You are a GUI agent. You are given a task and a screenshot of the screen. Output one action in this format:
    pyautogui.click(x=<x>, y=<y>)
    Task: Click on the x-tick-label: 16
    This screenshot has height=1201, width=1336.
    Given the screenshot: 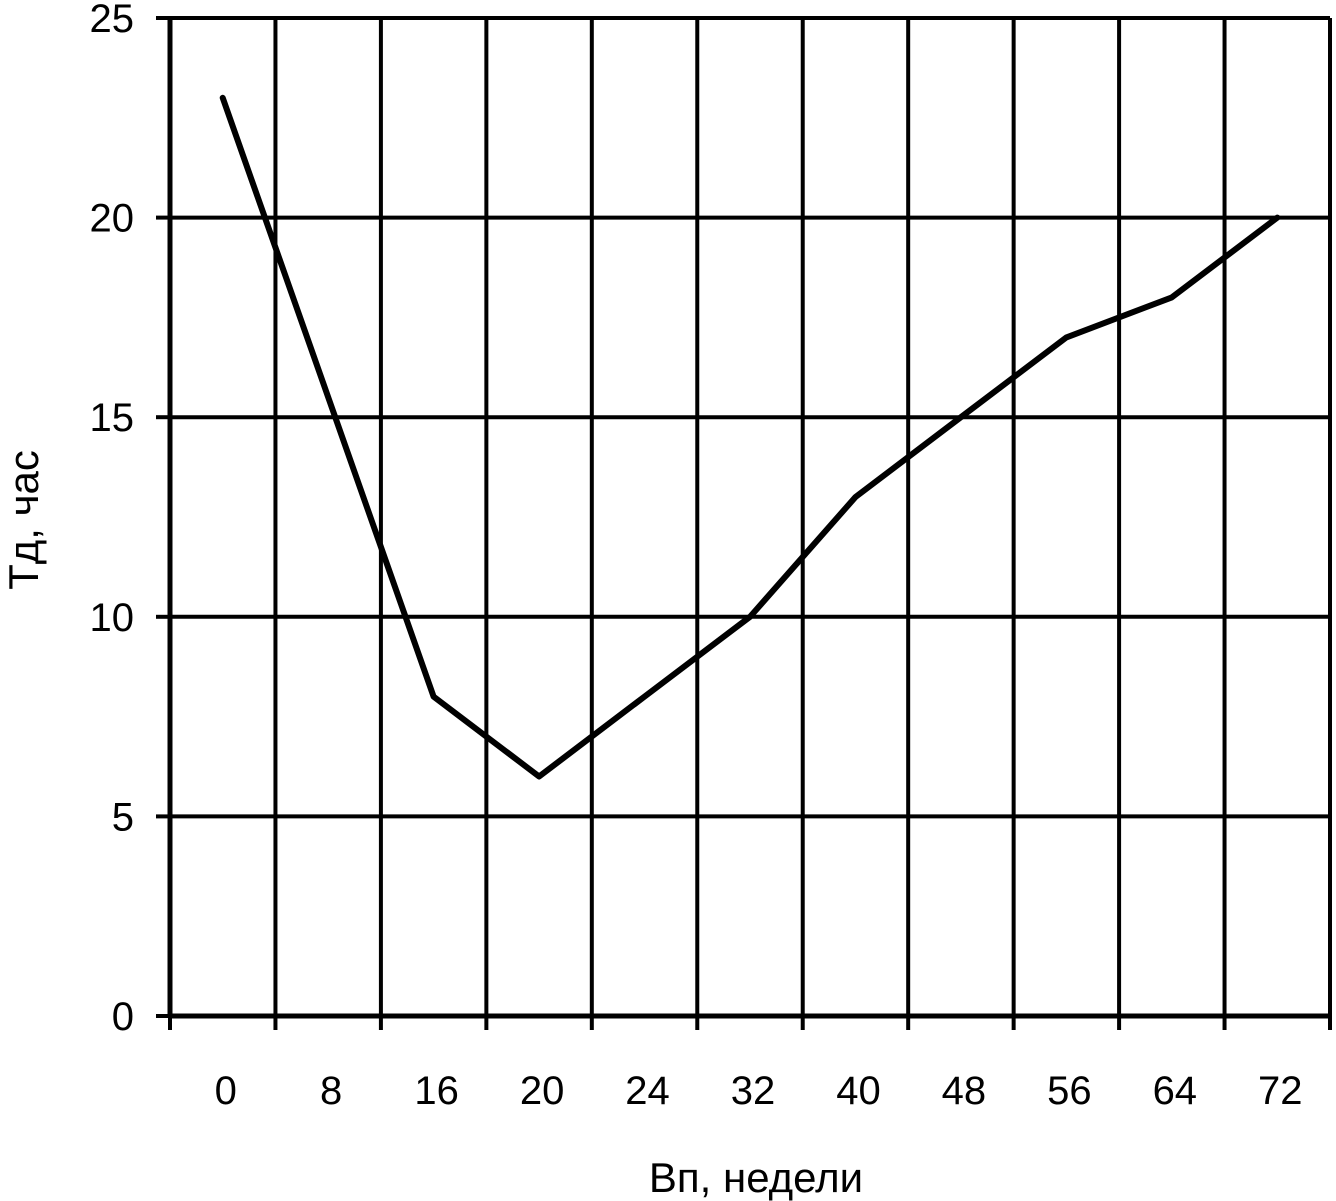 What is the action you would take?
    pyautogui.click(x=436, y=1091)
    